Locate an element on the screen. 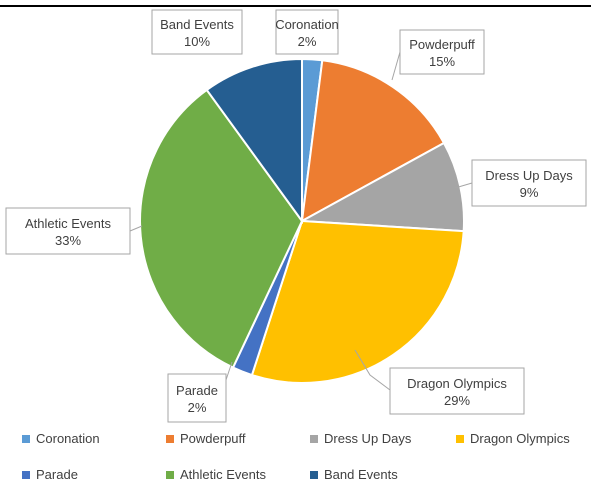 This screenshot has width=591, height=490. leader-line-dress-up-days is located at coordinates (463, 185).